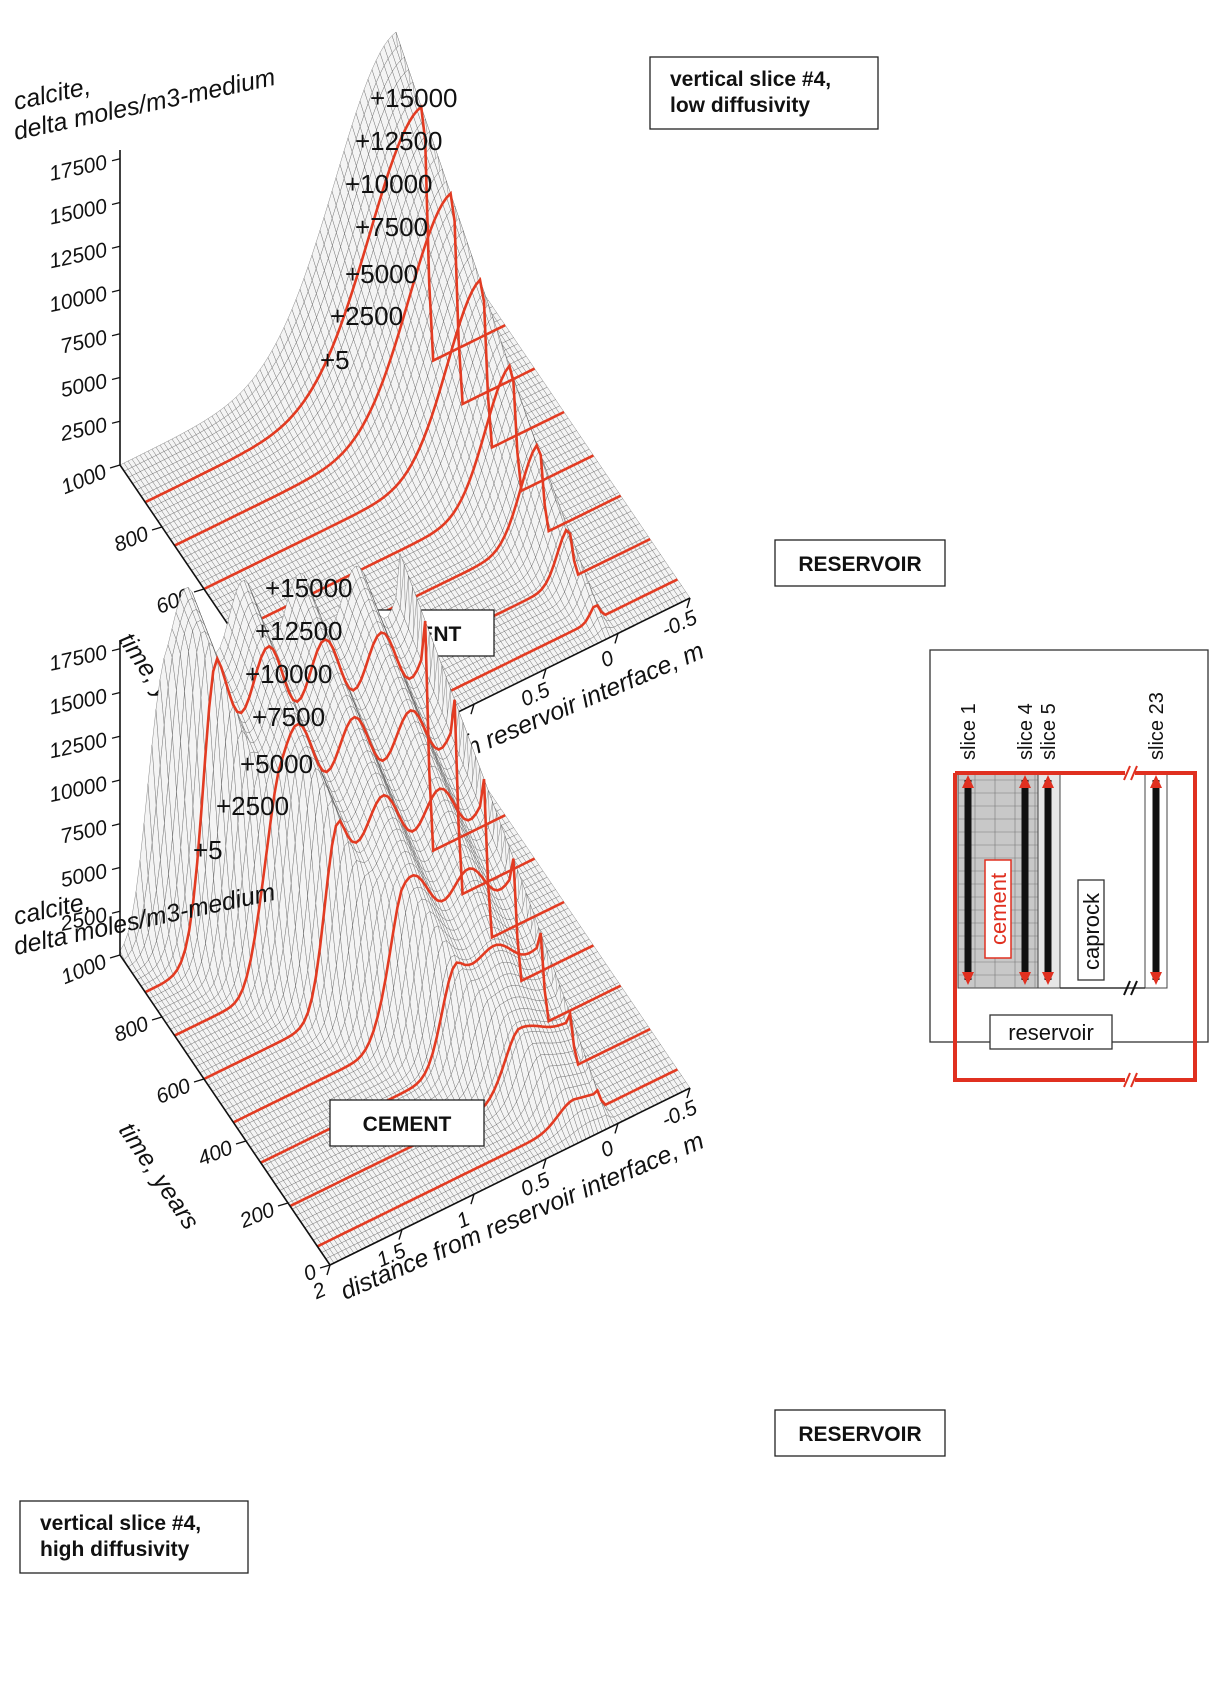 This screenshot has width=1213, height=1698. I want to click on time-tick-label: 800, so click(131, 539).